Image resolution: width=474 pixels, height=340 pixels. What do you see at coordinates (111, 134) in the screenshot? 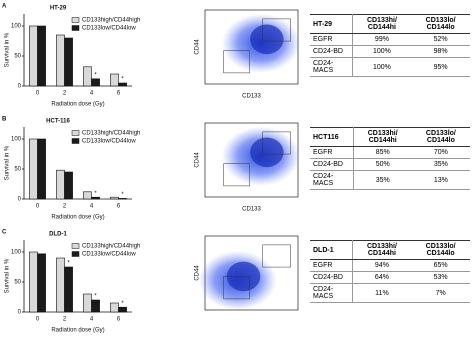
I see `legend-label: CD133high/CD44high` at bounding box center [111, 134].